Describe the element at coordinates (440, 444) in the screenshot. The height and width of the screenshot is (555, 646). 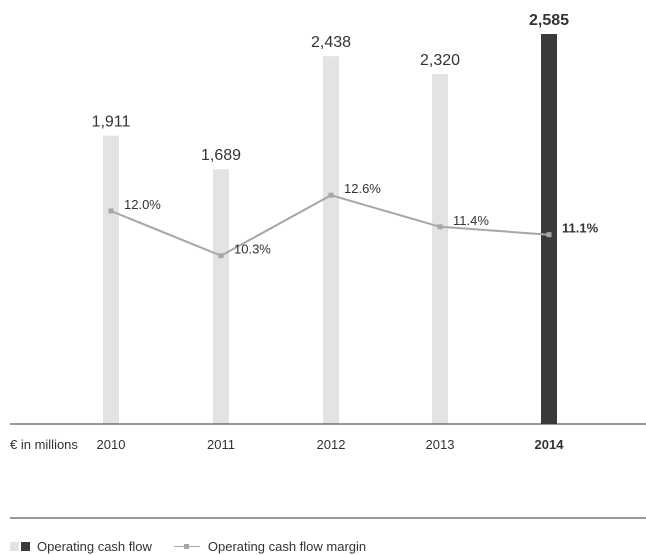
I see `x-tick-label-2013: 2013` at that location.